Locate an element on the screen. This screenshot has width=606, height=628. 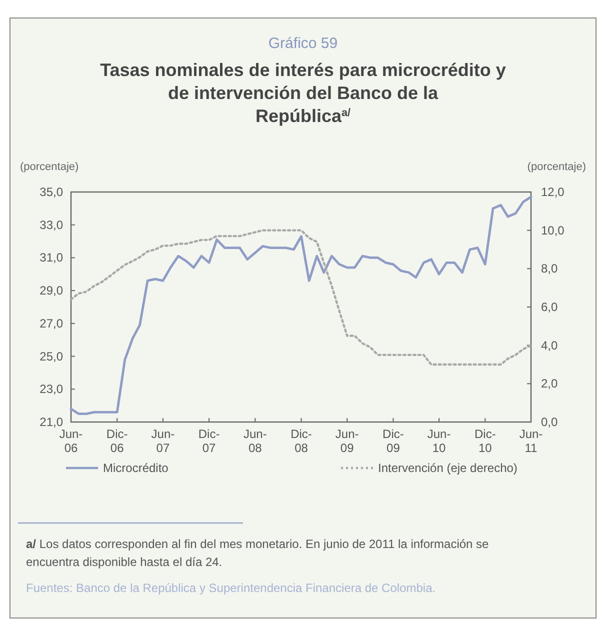
text: a/ Los datos corresponden al fin del mes monetario. En junio de 2011 la información se encuentra disponible hasta el día 24. is located at coordinates (258, 553).